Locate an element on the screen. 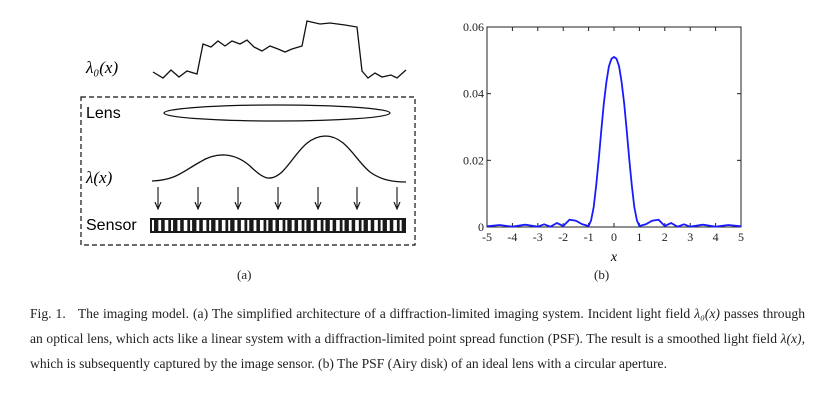 Image resolution: width=831 pixels, height=408 pixels. x-tick-label: -4 is located at coordinates (512, 237).